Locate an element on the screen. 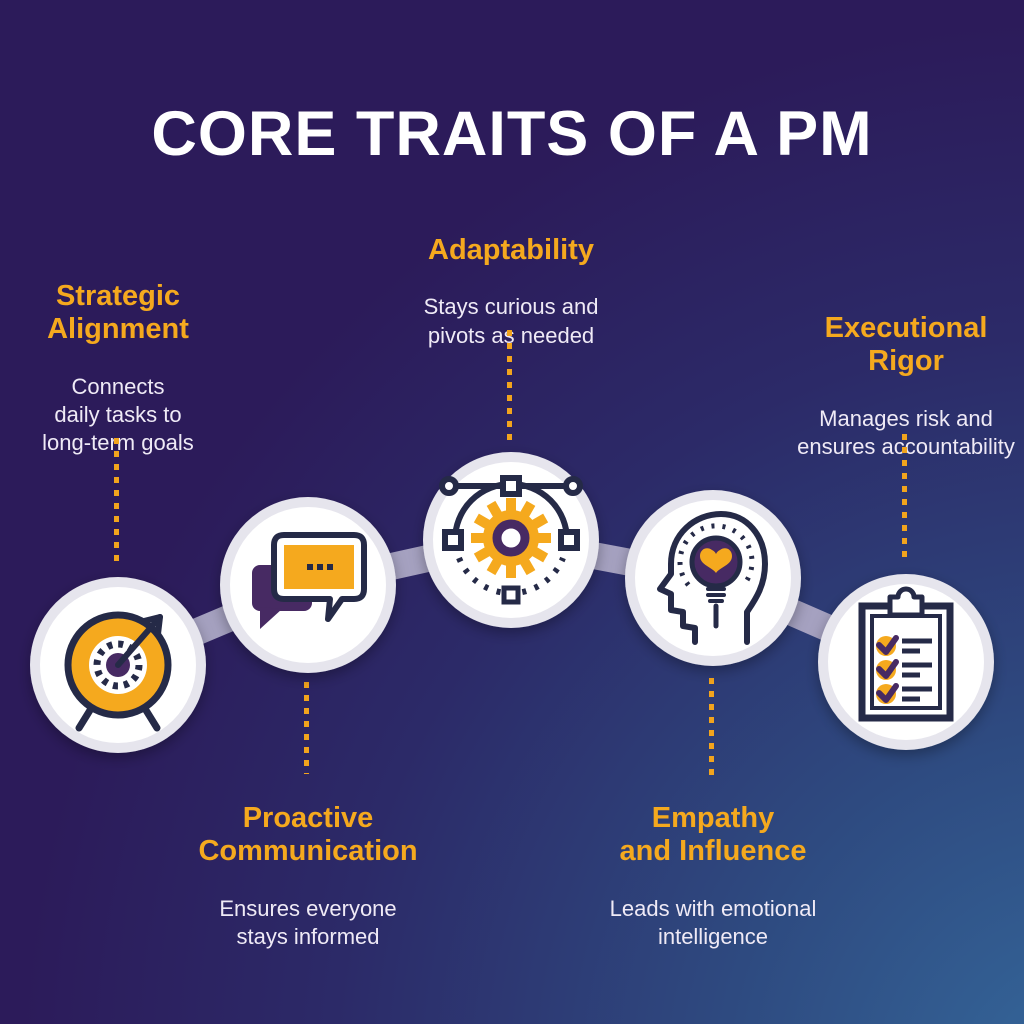 This screenshot has height=1024, width=1024. trait-description: Leads with emotional intelligence is located at coordinates (713, 922).